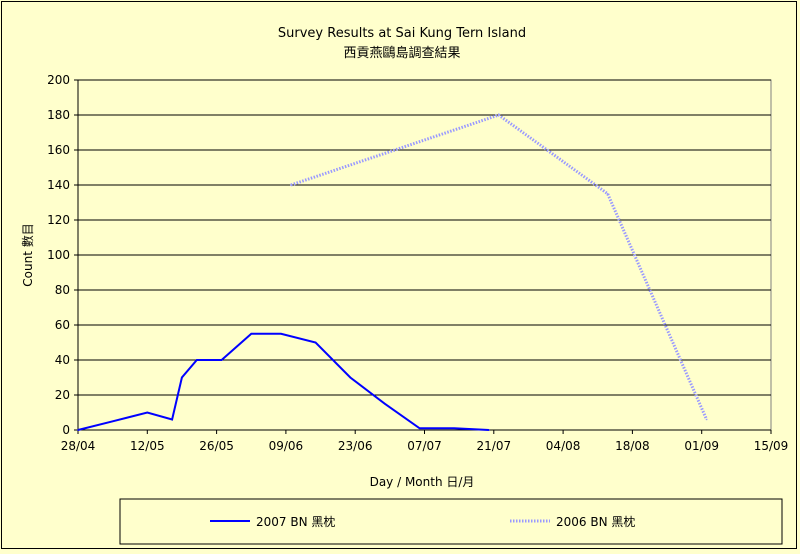  I want to click on x-tick-label: 26/05, so click(216, 446).